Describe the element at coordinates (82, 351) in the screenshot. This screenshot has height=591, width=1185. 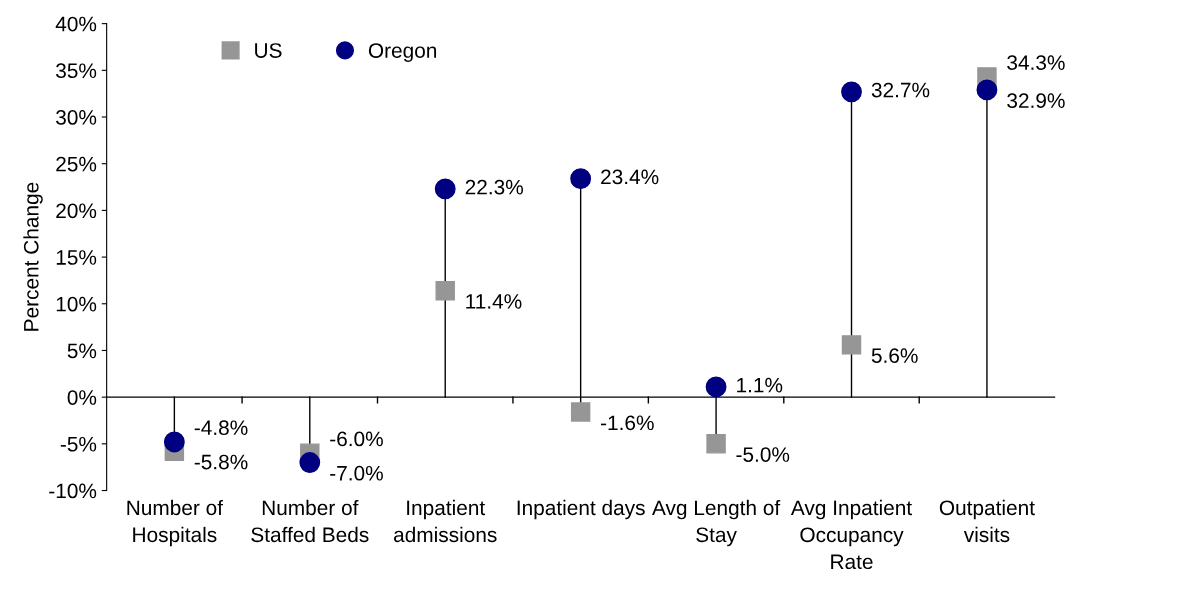
I see `y-tick-label: 5%` at that location.